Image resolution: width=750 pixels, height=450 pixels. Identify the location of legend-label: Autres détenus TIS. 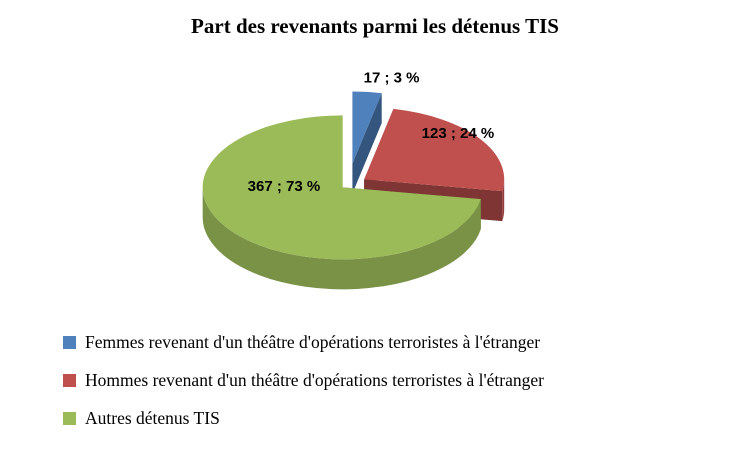
(152, 418).